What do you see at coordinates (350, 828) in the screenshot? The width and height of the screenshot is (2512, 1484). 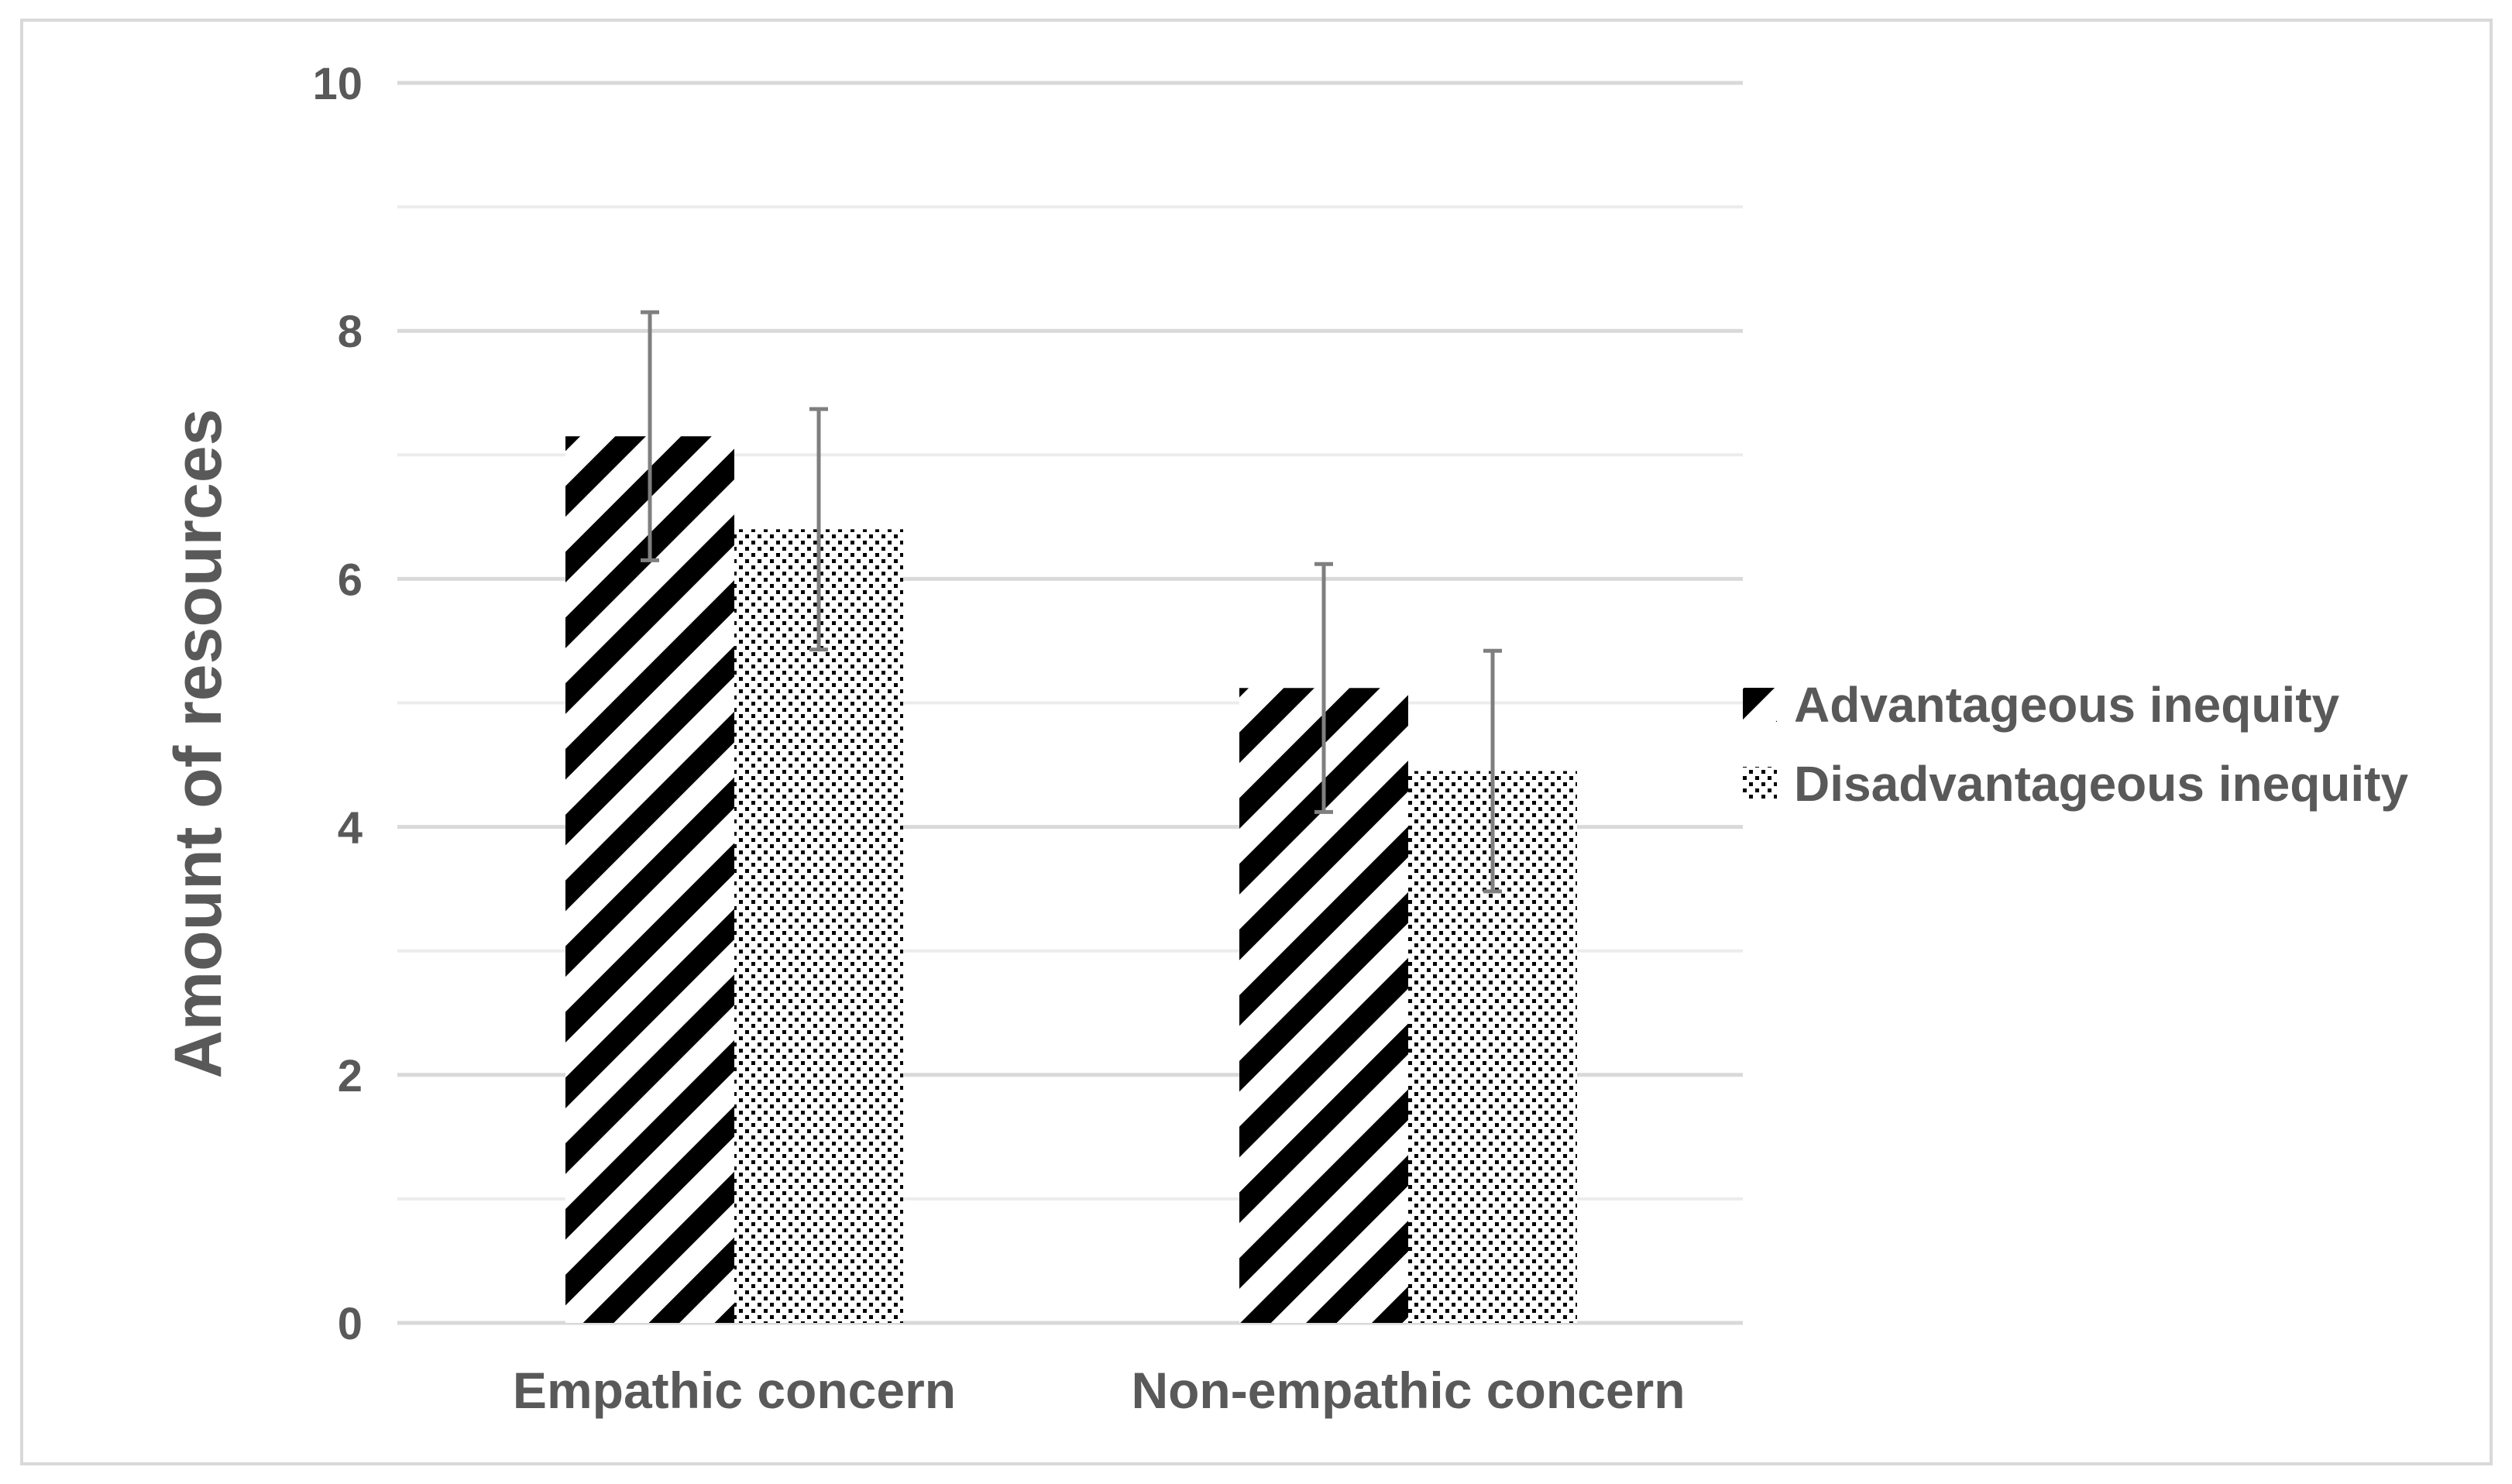 I see `y-tick-label: 4` at bounding box center [350, 828].